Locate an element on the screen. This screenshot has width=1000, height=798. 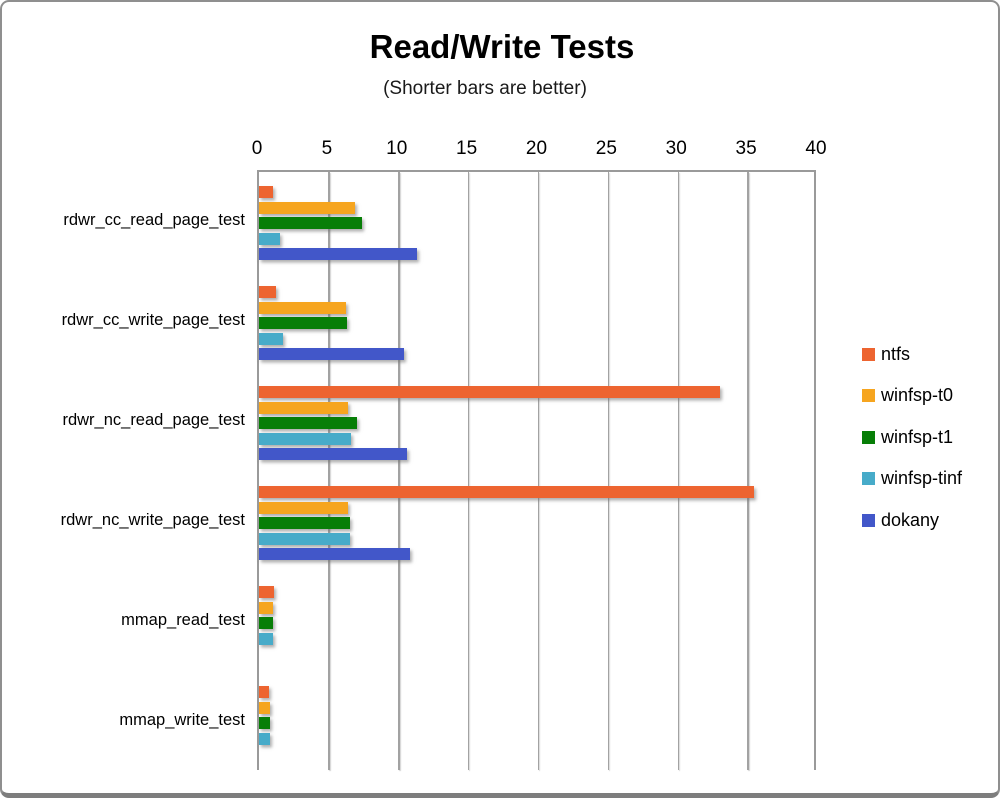
x-tick-label: 10 is located at coordinates (397, 148).